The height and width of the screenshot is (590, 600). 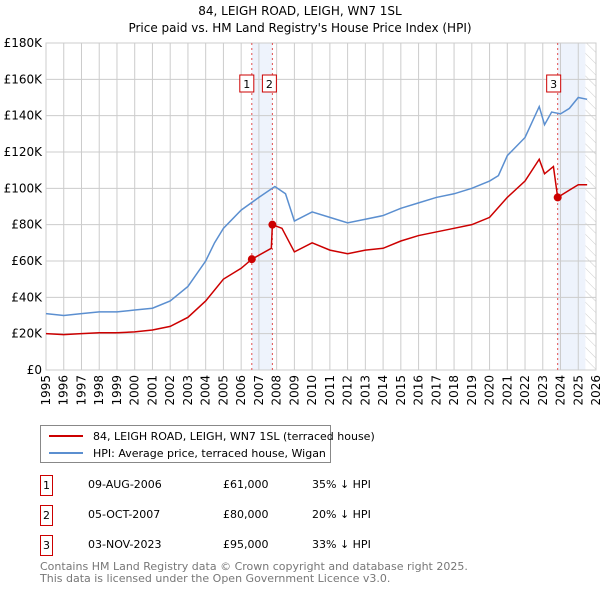 What do you see at coordinates (46, 485) in the screenshot?
I see `sale-number: 1` at bounding box center [46, 485].